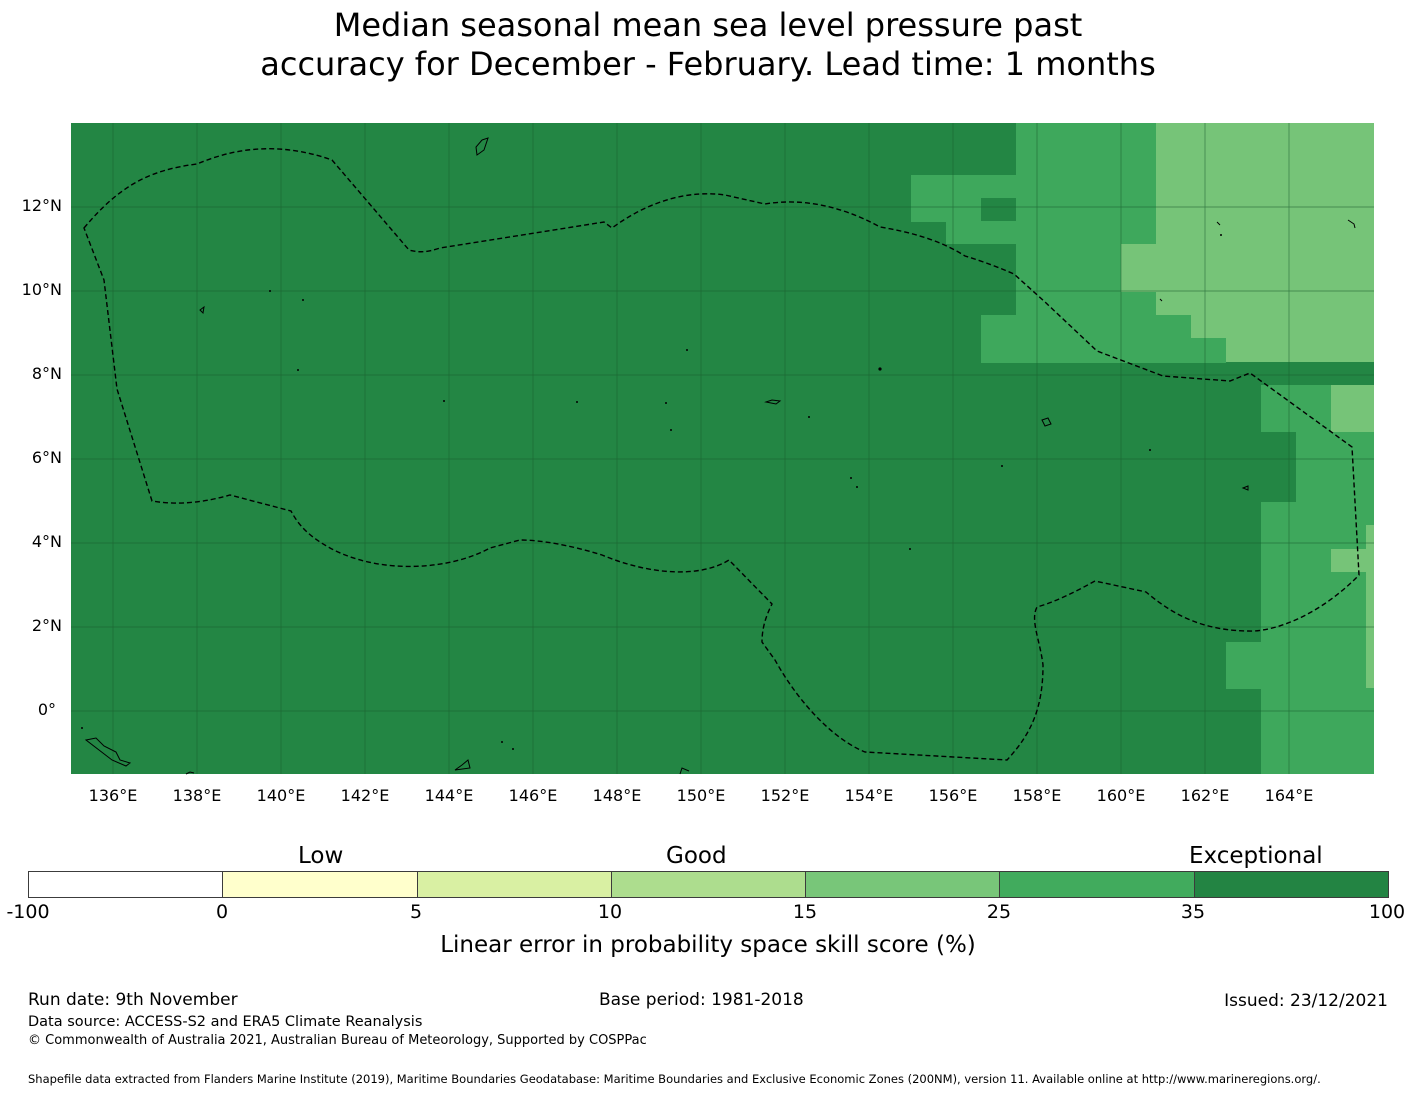 Image resolution: width=1416 pixels, height=1095 pixels. What do you see at coordinates (1205, 795) in the screenshot?
I see `lon-label-162e: 162°E` at bounding box center [1205, 795].